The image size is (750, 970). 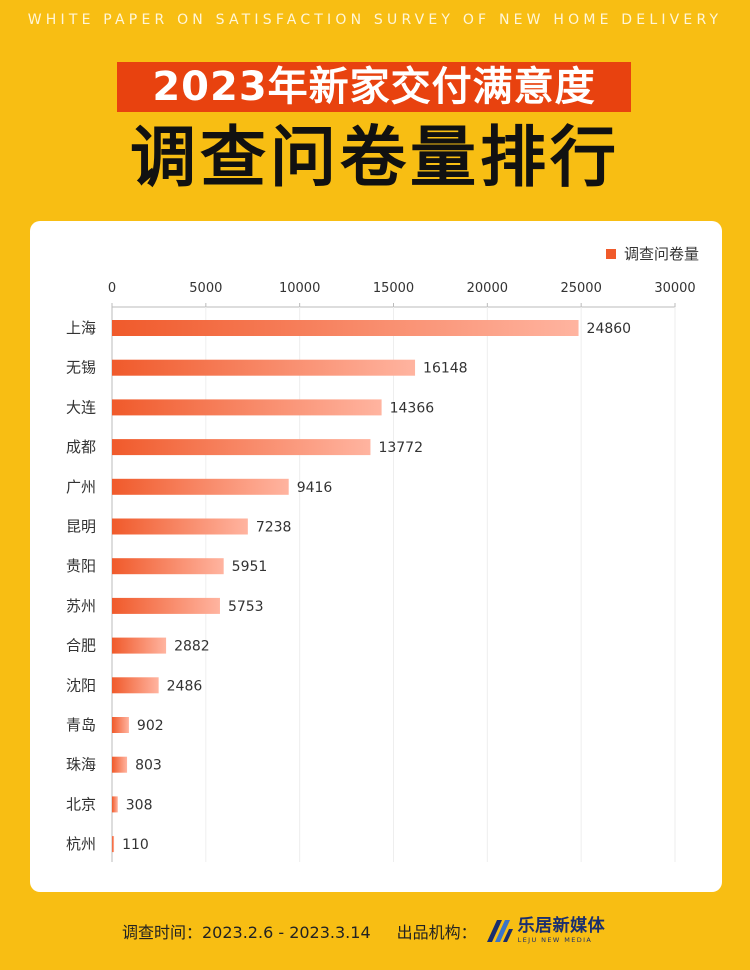 I want to click on value-label: 902, so click(x=150, y=726).